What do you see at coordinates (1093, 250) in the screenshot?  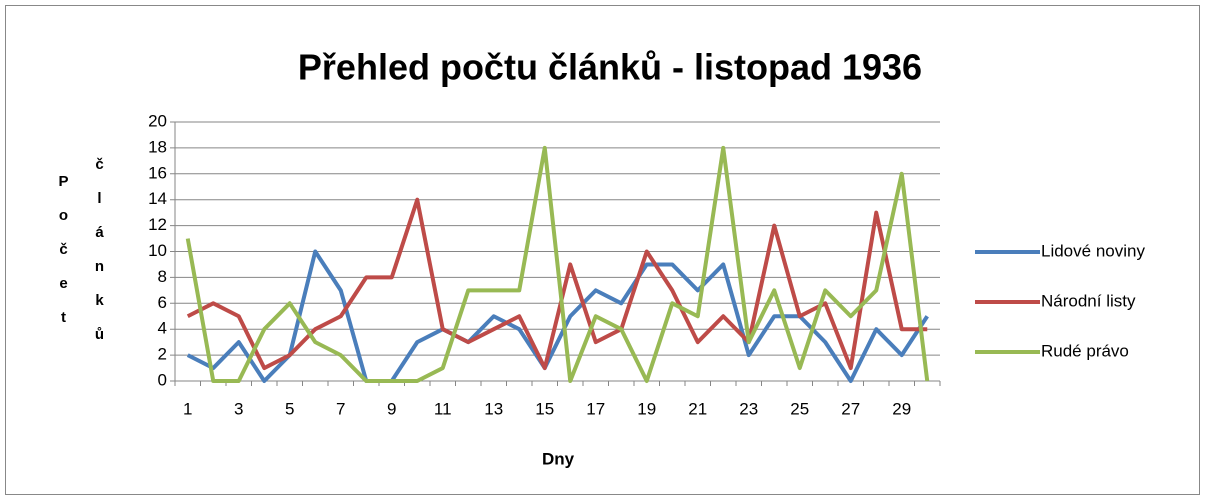 I see `legend-label: Lidové noviny` at bounding box center [1093, 250].